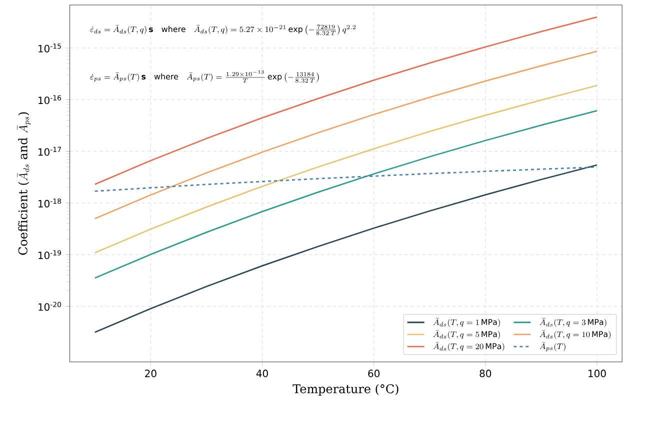 The width and height of the screenshot is (656, 422). I want to click on x-axis-title: Temperature (°C), so click(345, 390).